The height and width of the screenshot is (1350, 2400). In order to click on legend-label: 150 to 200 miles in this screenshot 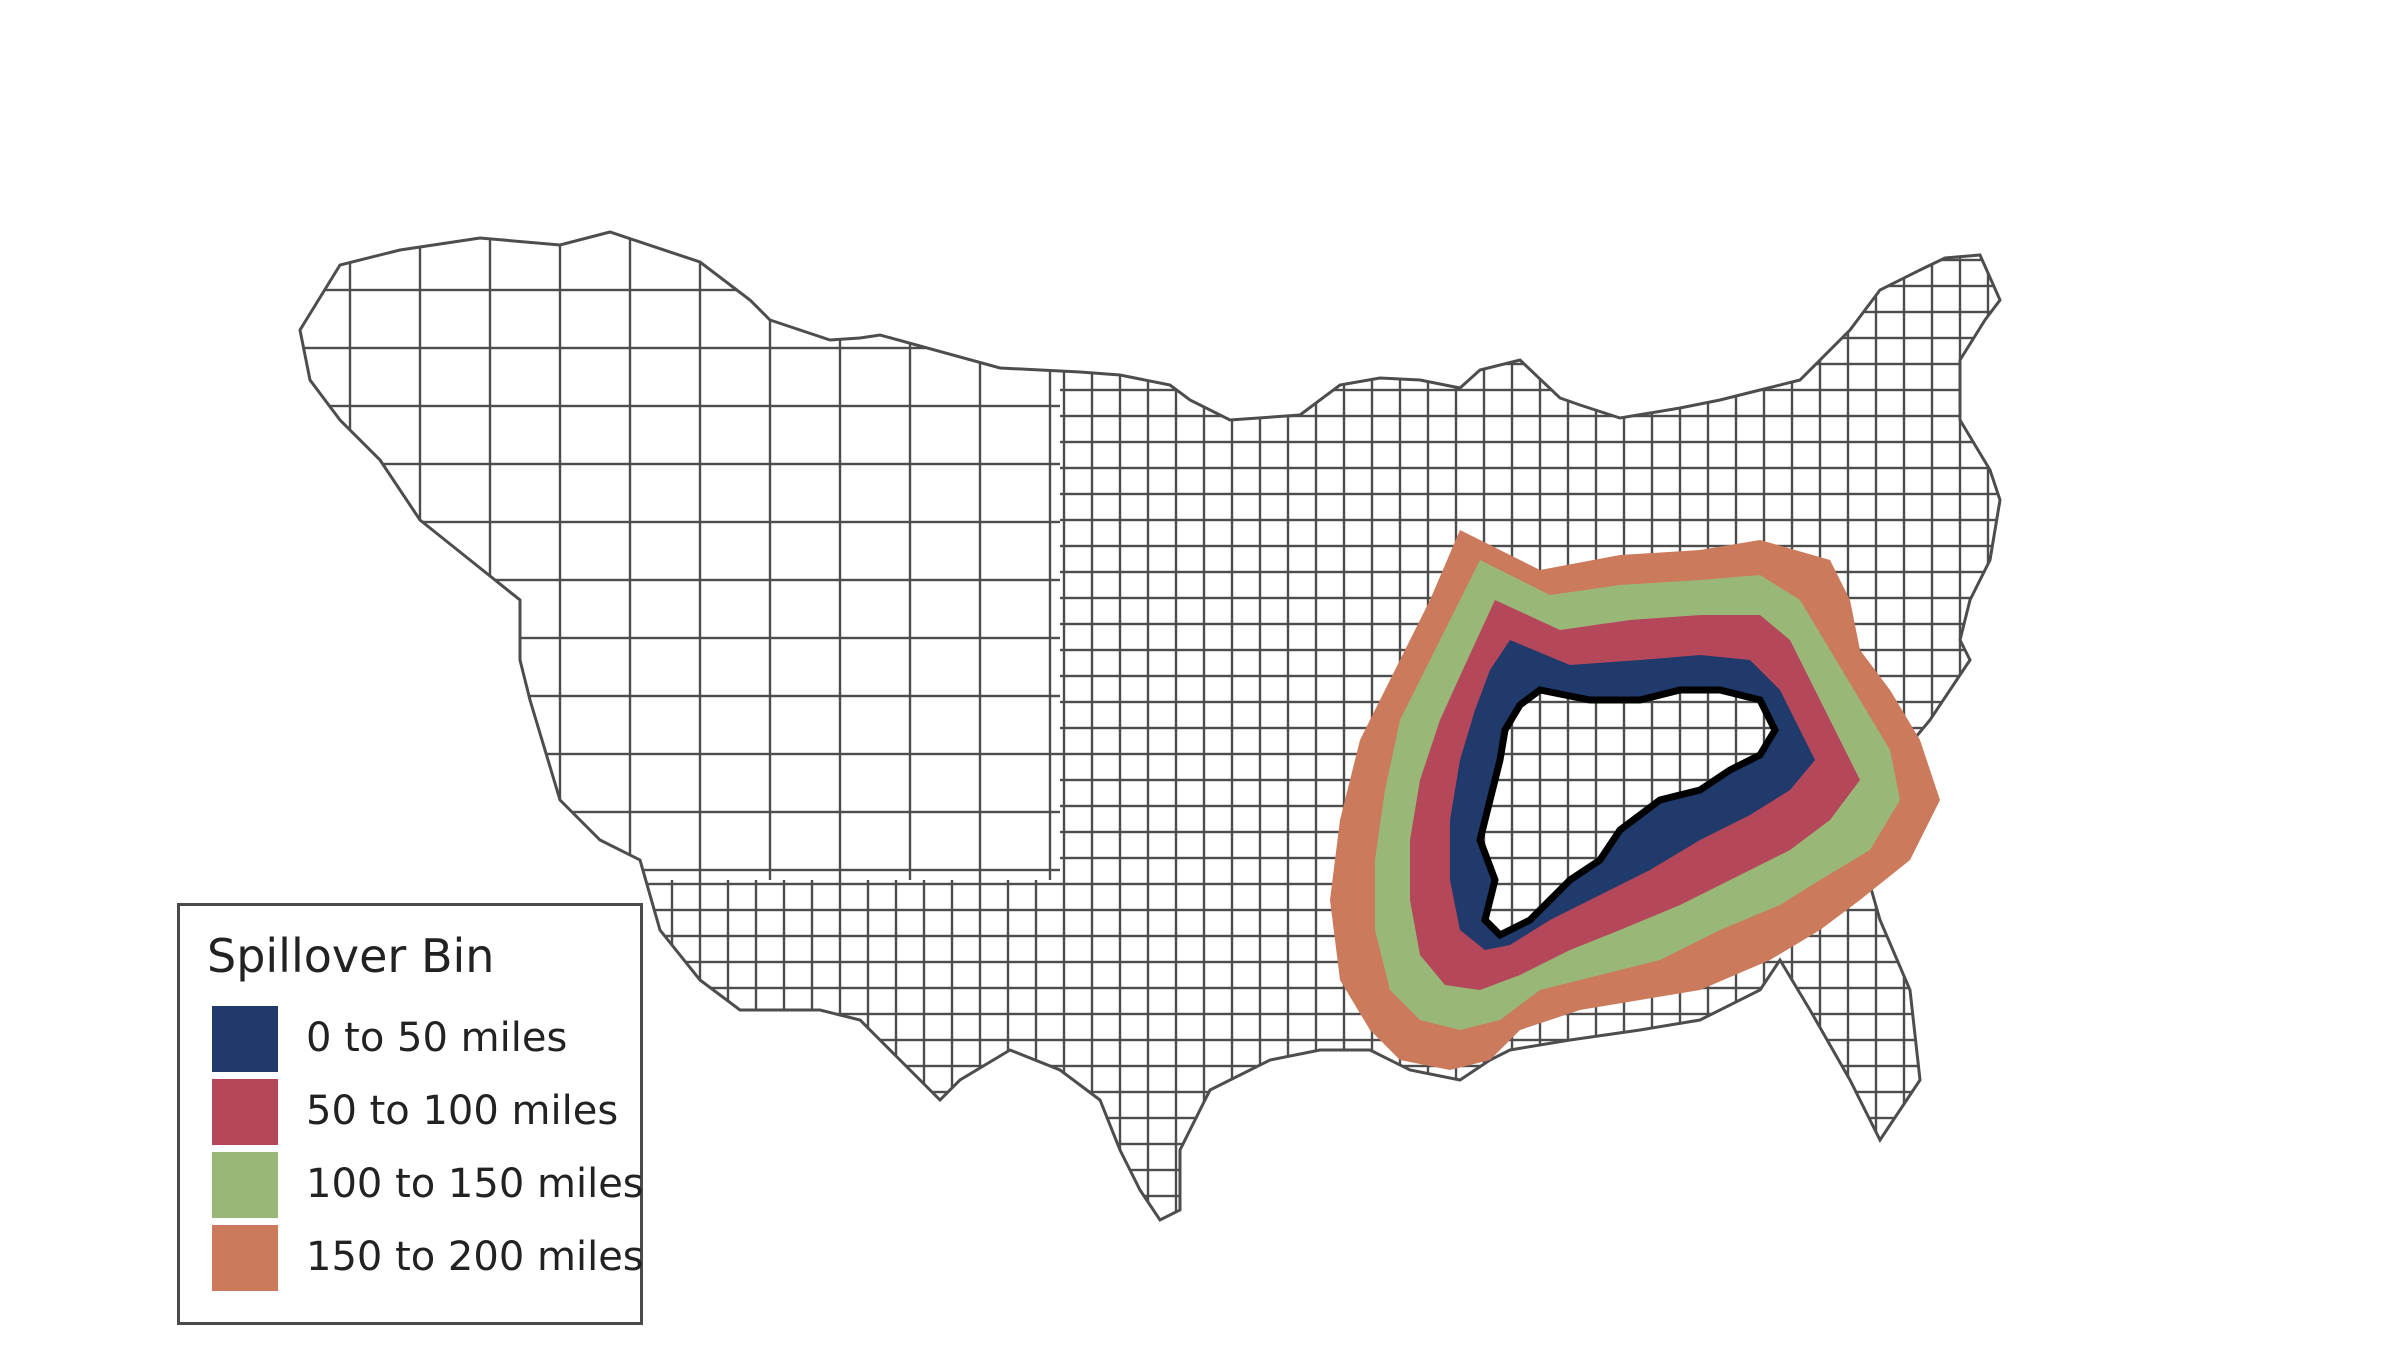, I will do `click(475, 1257)`.